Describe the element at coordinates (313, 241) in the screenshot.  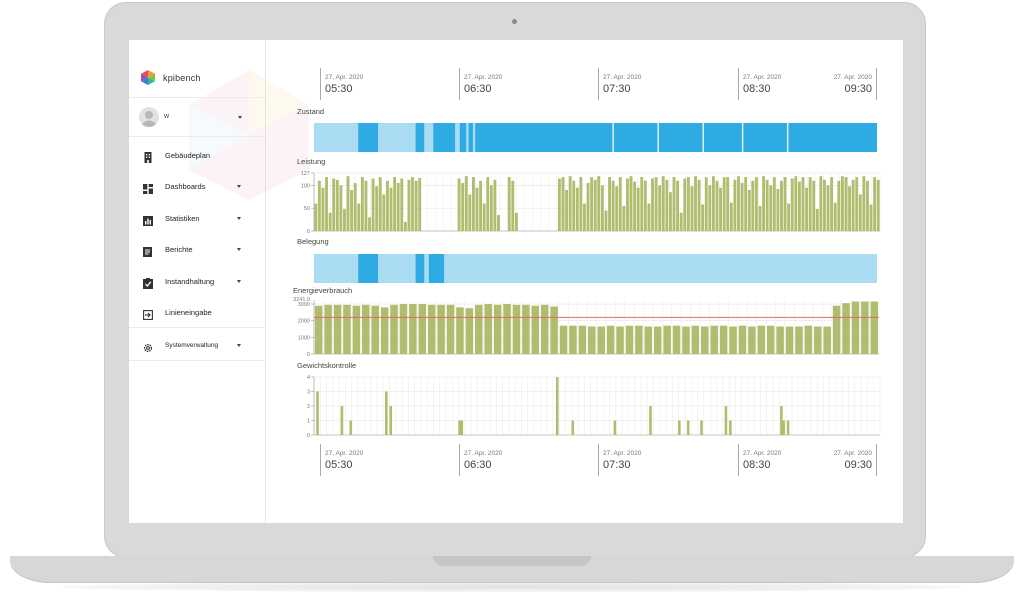
I see `chart-title-belegung: Belegung` at that location.